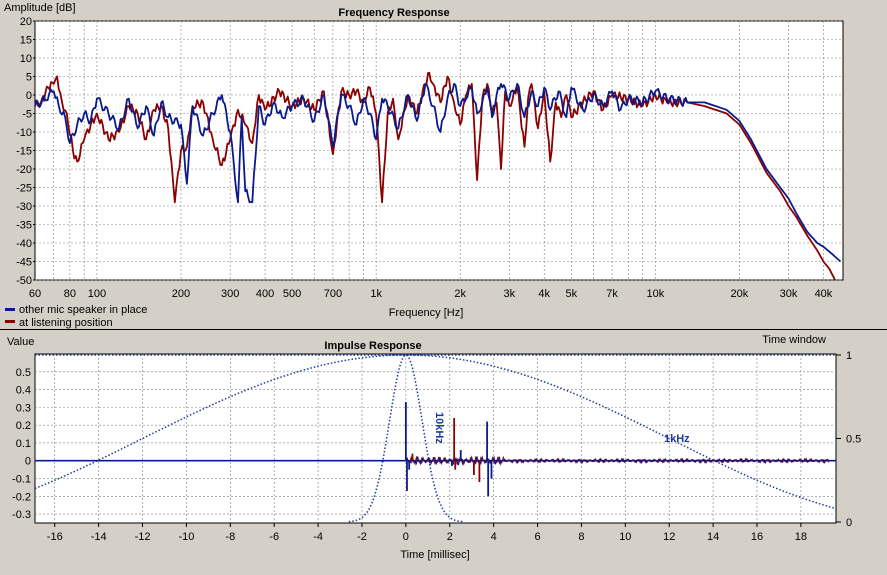 This screenshot has height=575, width=887. I want to click on impulse-x-tick-label: 18, so click(801, 537).